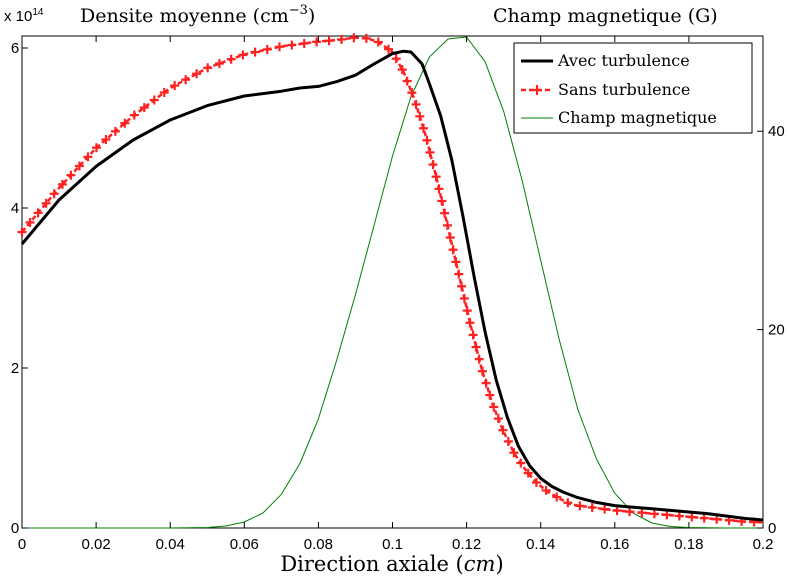 Image resolution: width=790 pixels, height=583 pixels. What do you see at coordinates (392, 544) in the screenshot?
I see `x-tick-label: 0.1` at bounding box center [392, 544].